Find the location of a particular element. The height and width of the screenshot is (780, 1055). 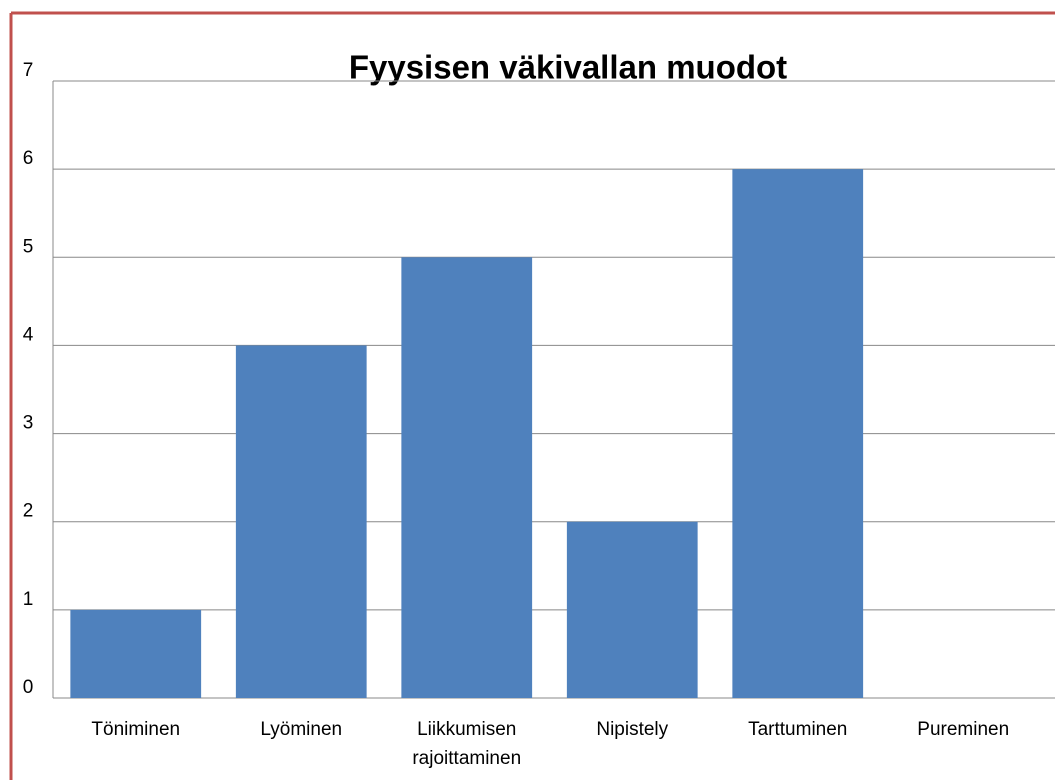

x-tick-label: Pureminen is located at coordinates (963, 729).